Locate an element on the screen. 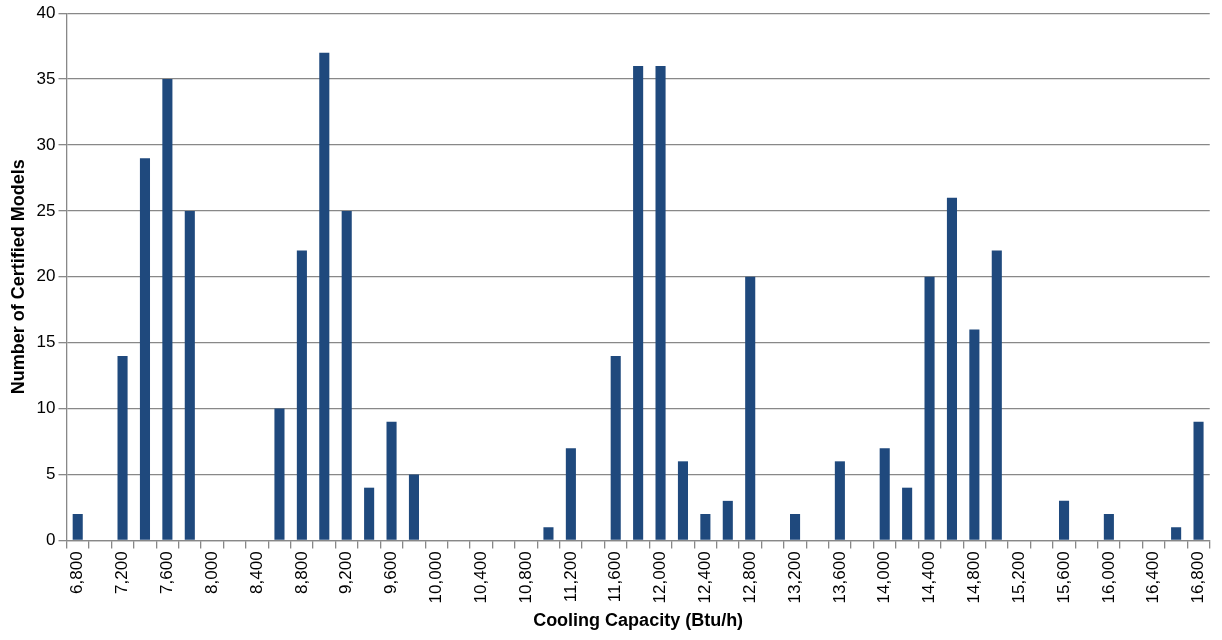  x-tick-label: 13,600 is located at coordinates (839, 577).